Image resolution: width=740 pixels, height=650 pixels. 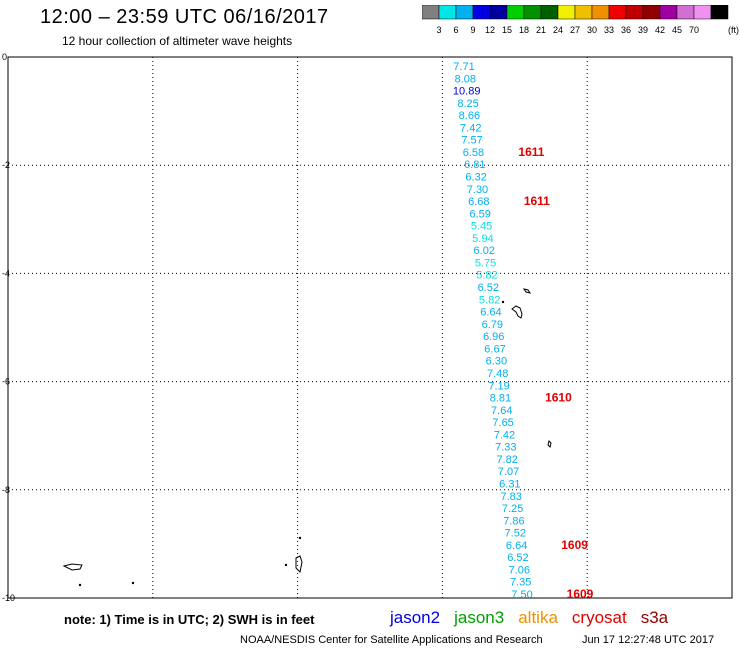 What do you see at coordinates (493, 337) in the screenshot?
I see `wave-height-label: 6.96` at bounding box center [493, 337].